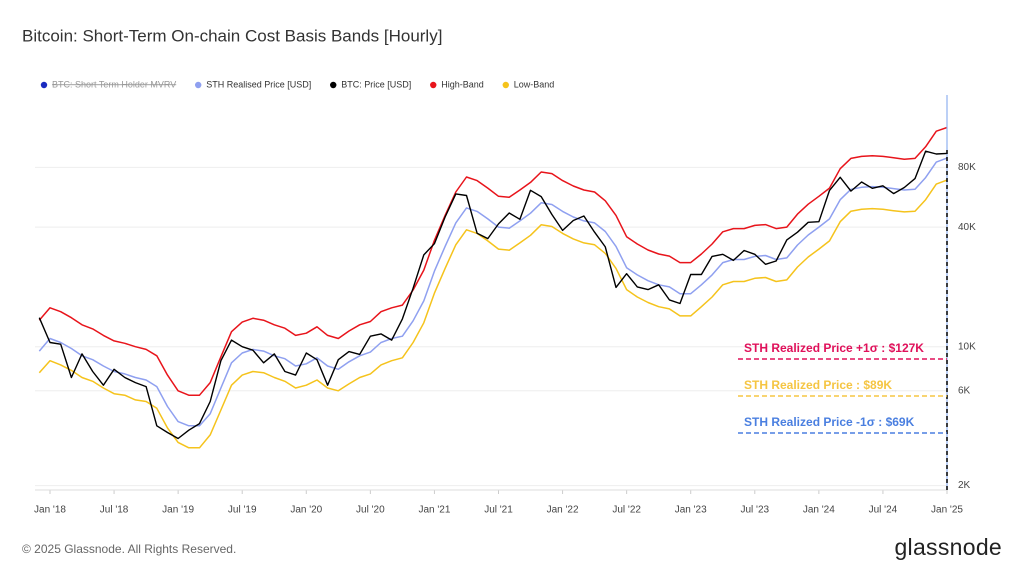 The image size is (1024, 576). Describe the element at coordinates (114, 84) in the screenshot. I see `legend-label: BTC: Short Term Holder MVRV` at that location.